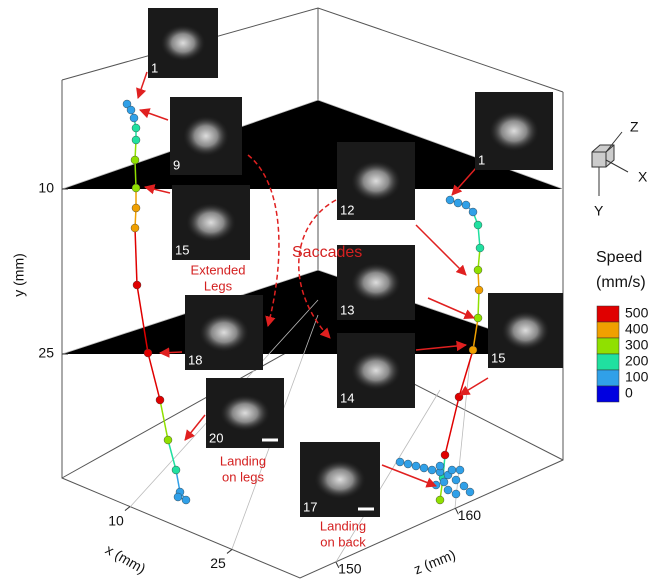  Describe the element at coordinates (126, 559) in the screenshot. I see `x-axis-label: x (mm)` at that location.